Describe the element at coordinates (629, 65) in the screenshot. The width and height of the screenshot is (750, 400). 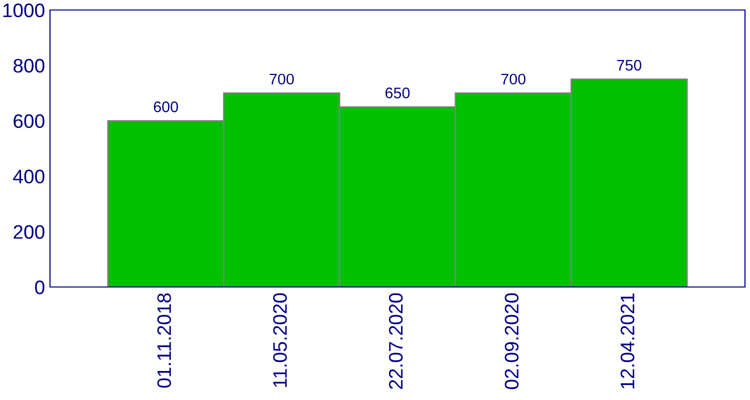
I see `data-label: 750` at that location.